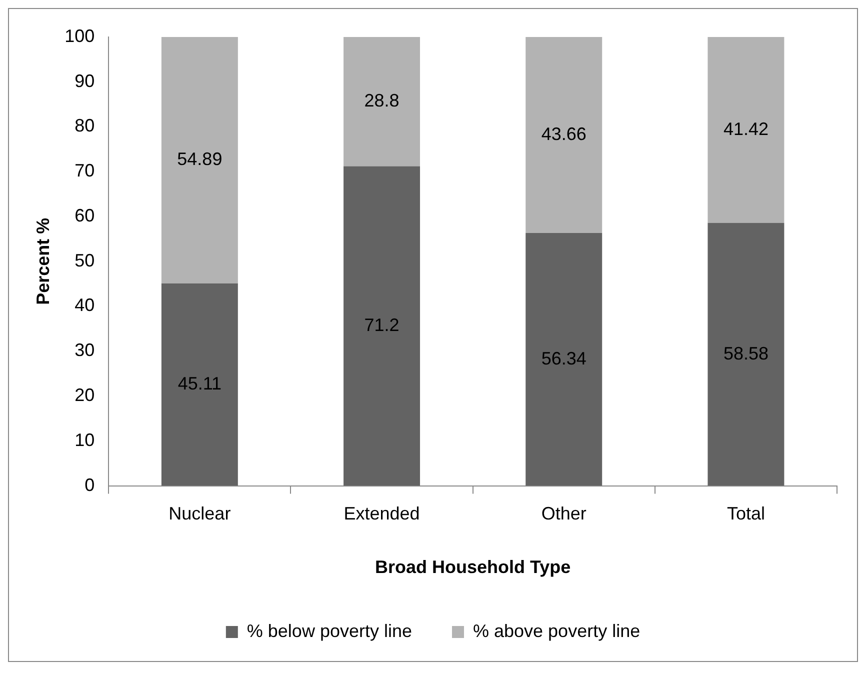 This screenshot has height=680, width=866. Describe the element at coordinates (745, 514) in the screenshot. I see `x-tick-label: Total` at that location.